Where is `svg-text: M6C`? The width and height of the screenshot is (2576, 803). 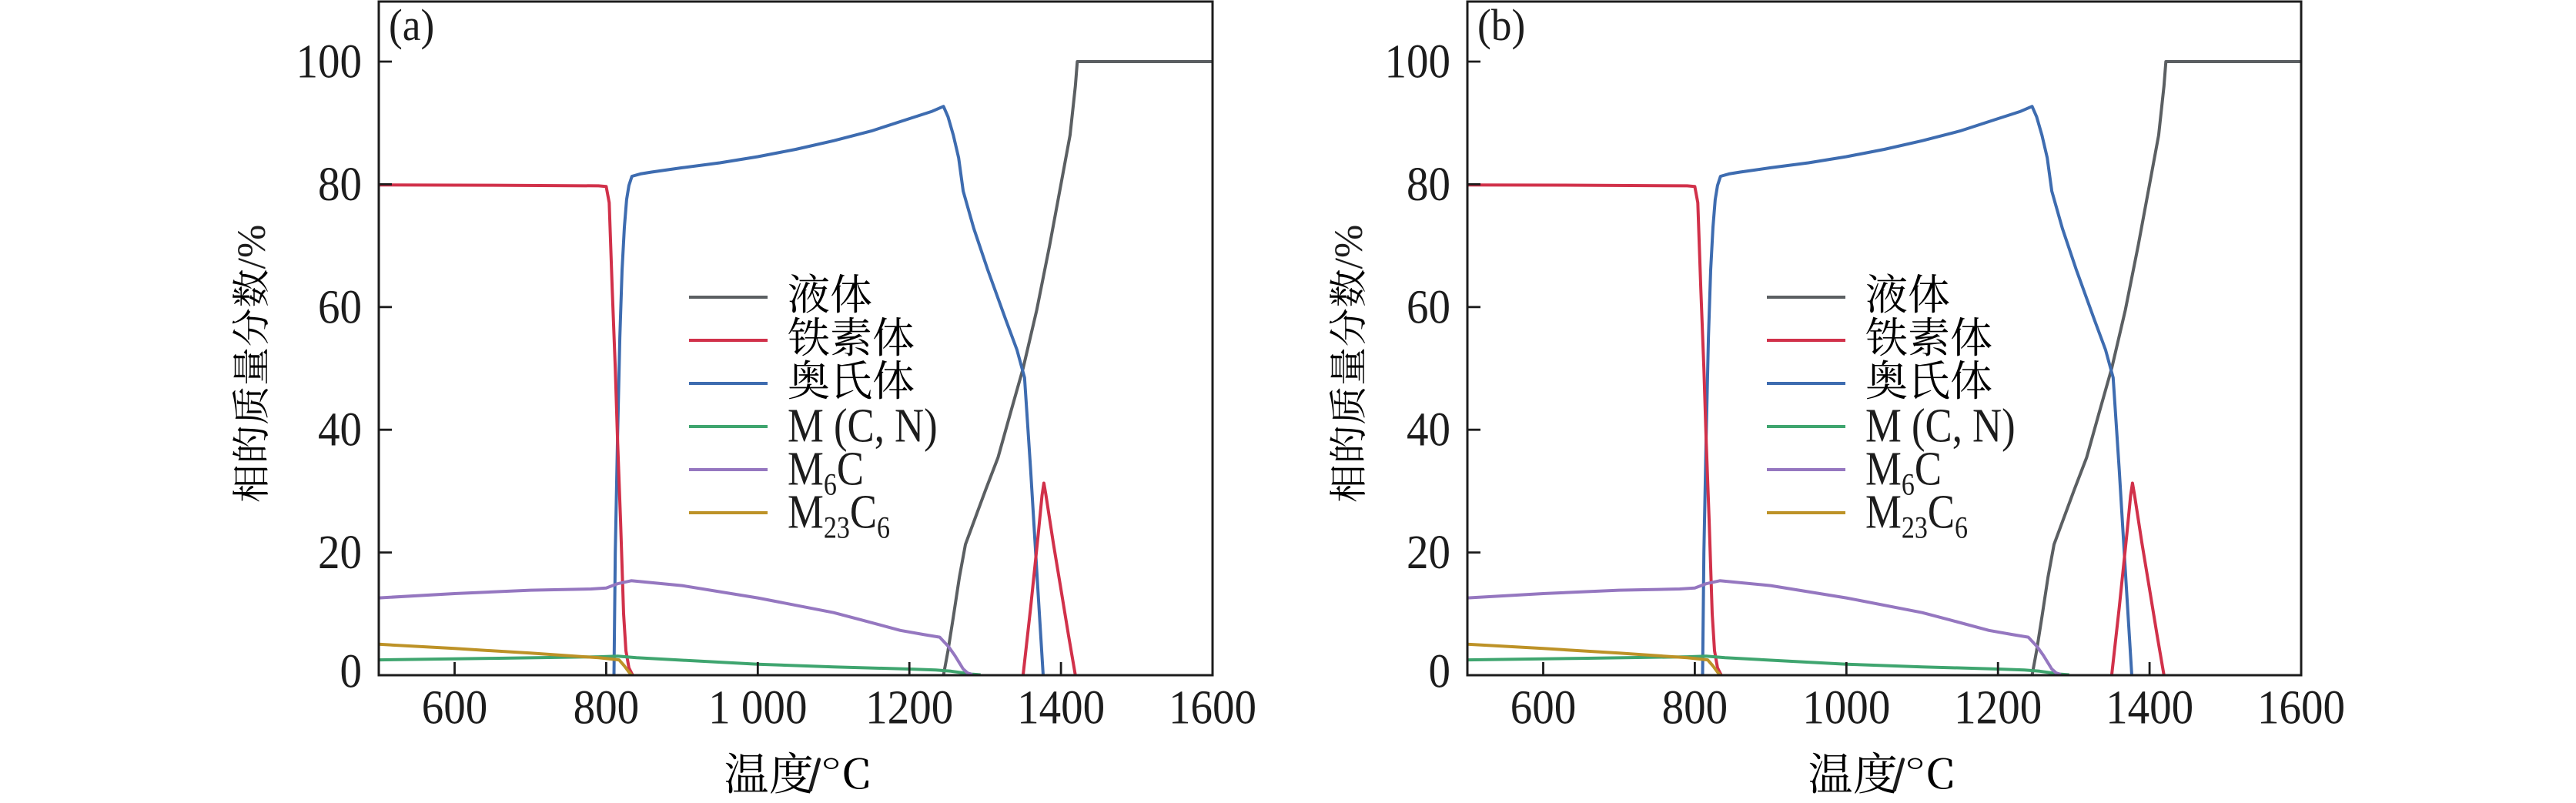
svg-text: M6C is located at coordinates (826, 473).